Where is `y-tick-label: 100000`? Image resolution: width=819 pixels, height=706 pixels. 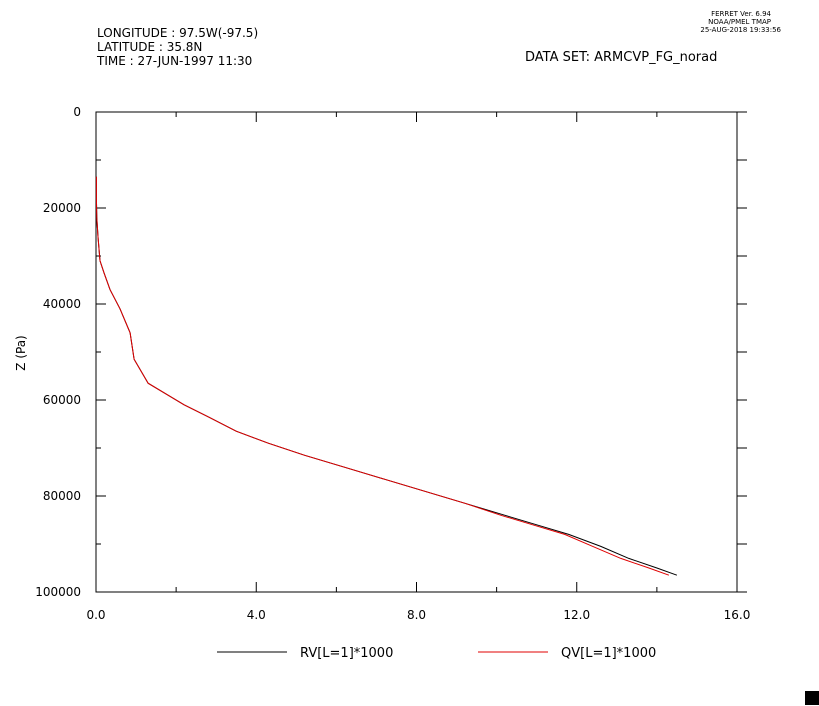 y-tick-label: 100000 is located at coordinates (58, 592).